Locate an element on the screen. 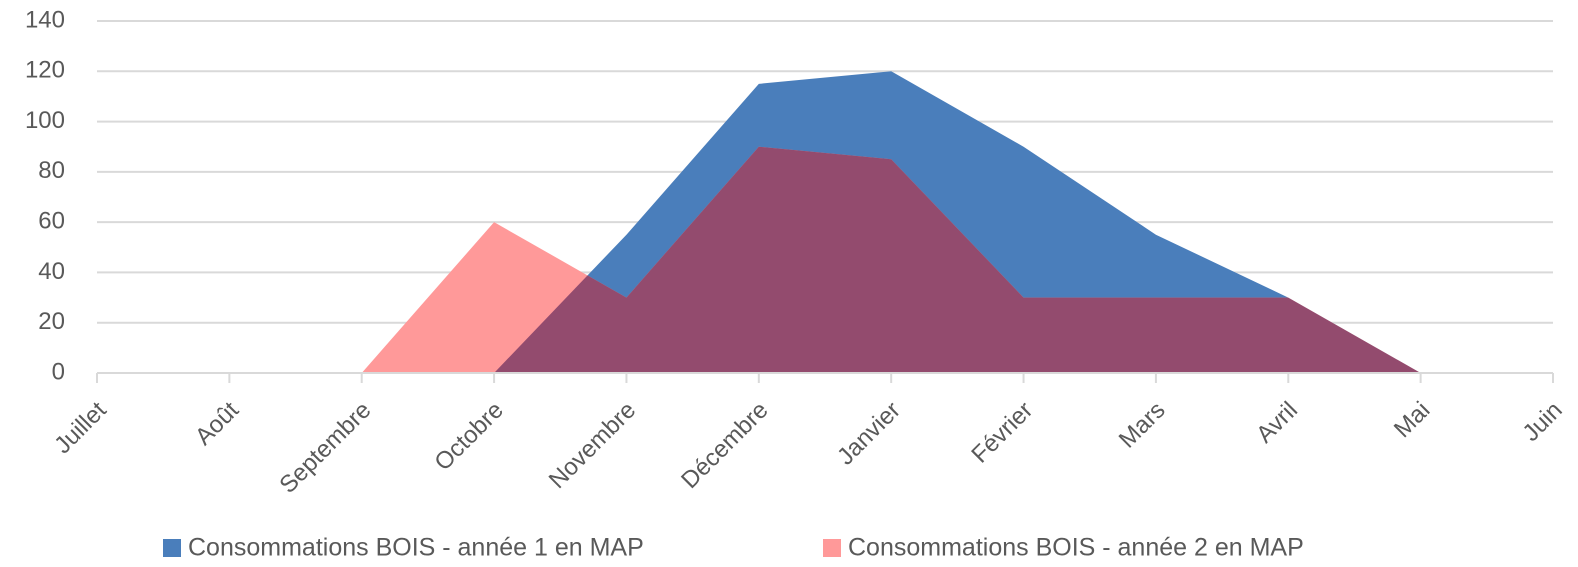 This screenshot has width=1578, height=567. y-tick-label: 80 is located at coordinates (51, 170).